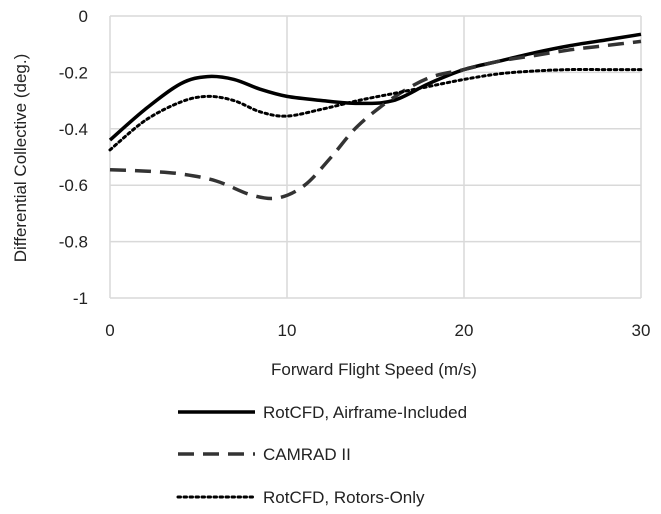 This screenshot has height=514, width=661. Describe the element at coordinates (641, 330) in the screenshot. I see `x-tick-label: 30` at that location.